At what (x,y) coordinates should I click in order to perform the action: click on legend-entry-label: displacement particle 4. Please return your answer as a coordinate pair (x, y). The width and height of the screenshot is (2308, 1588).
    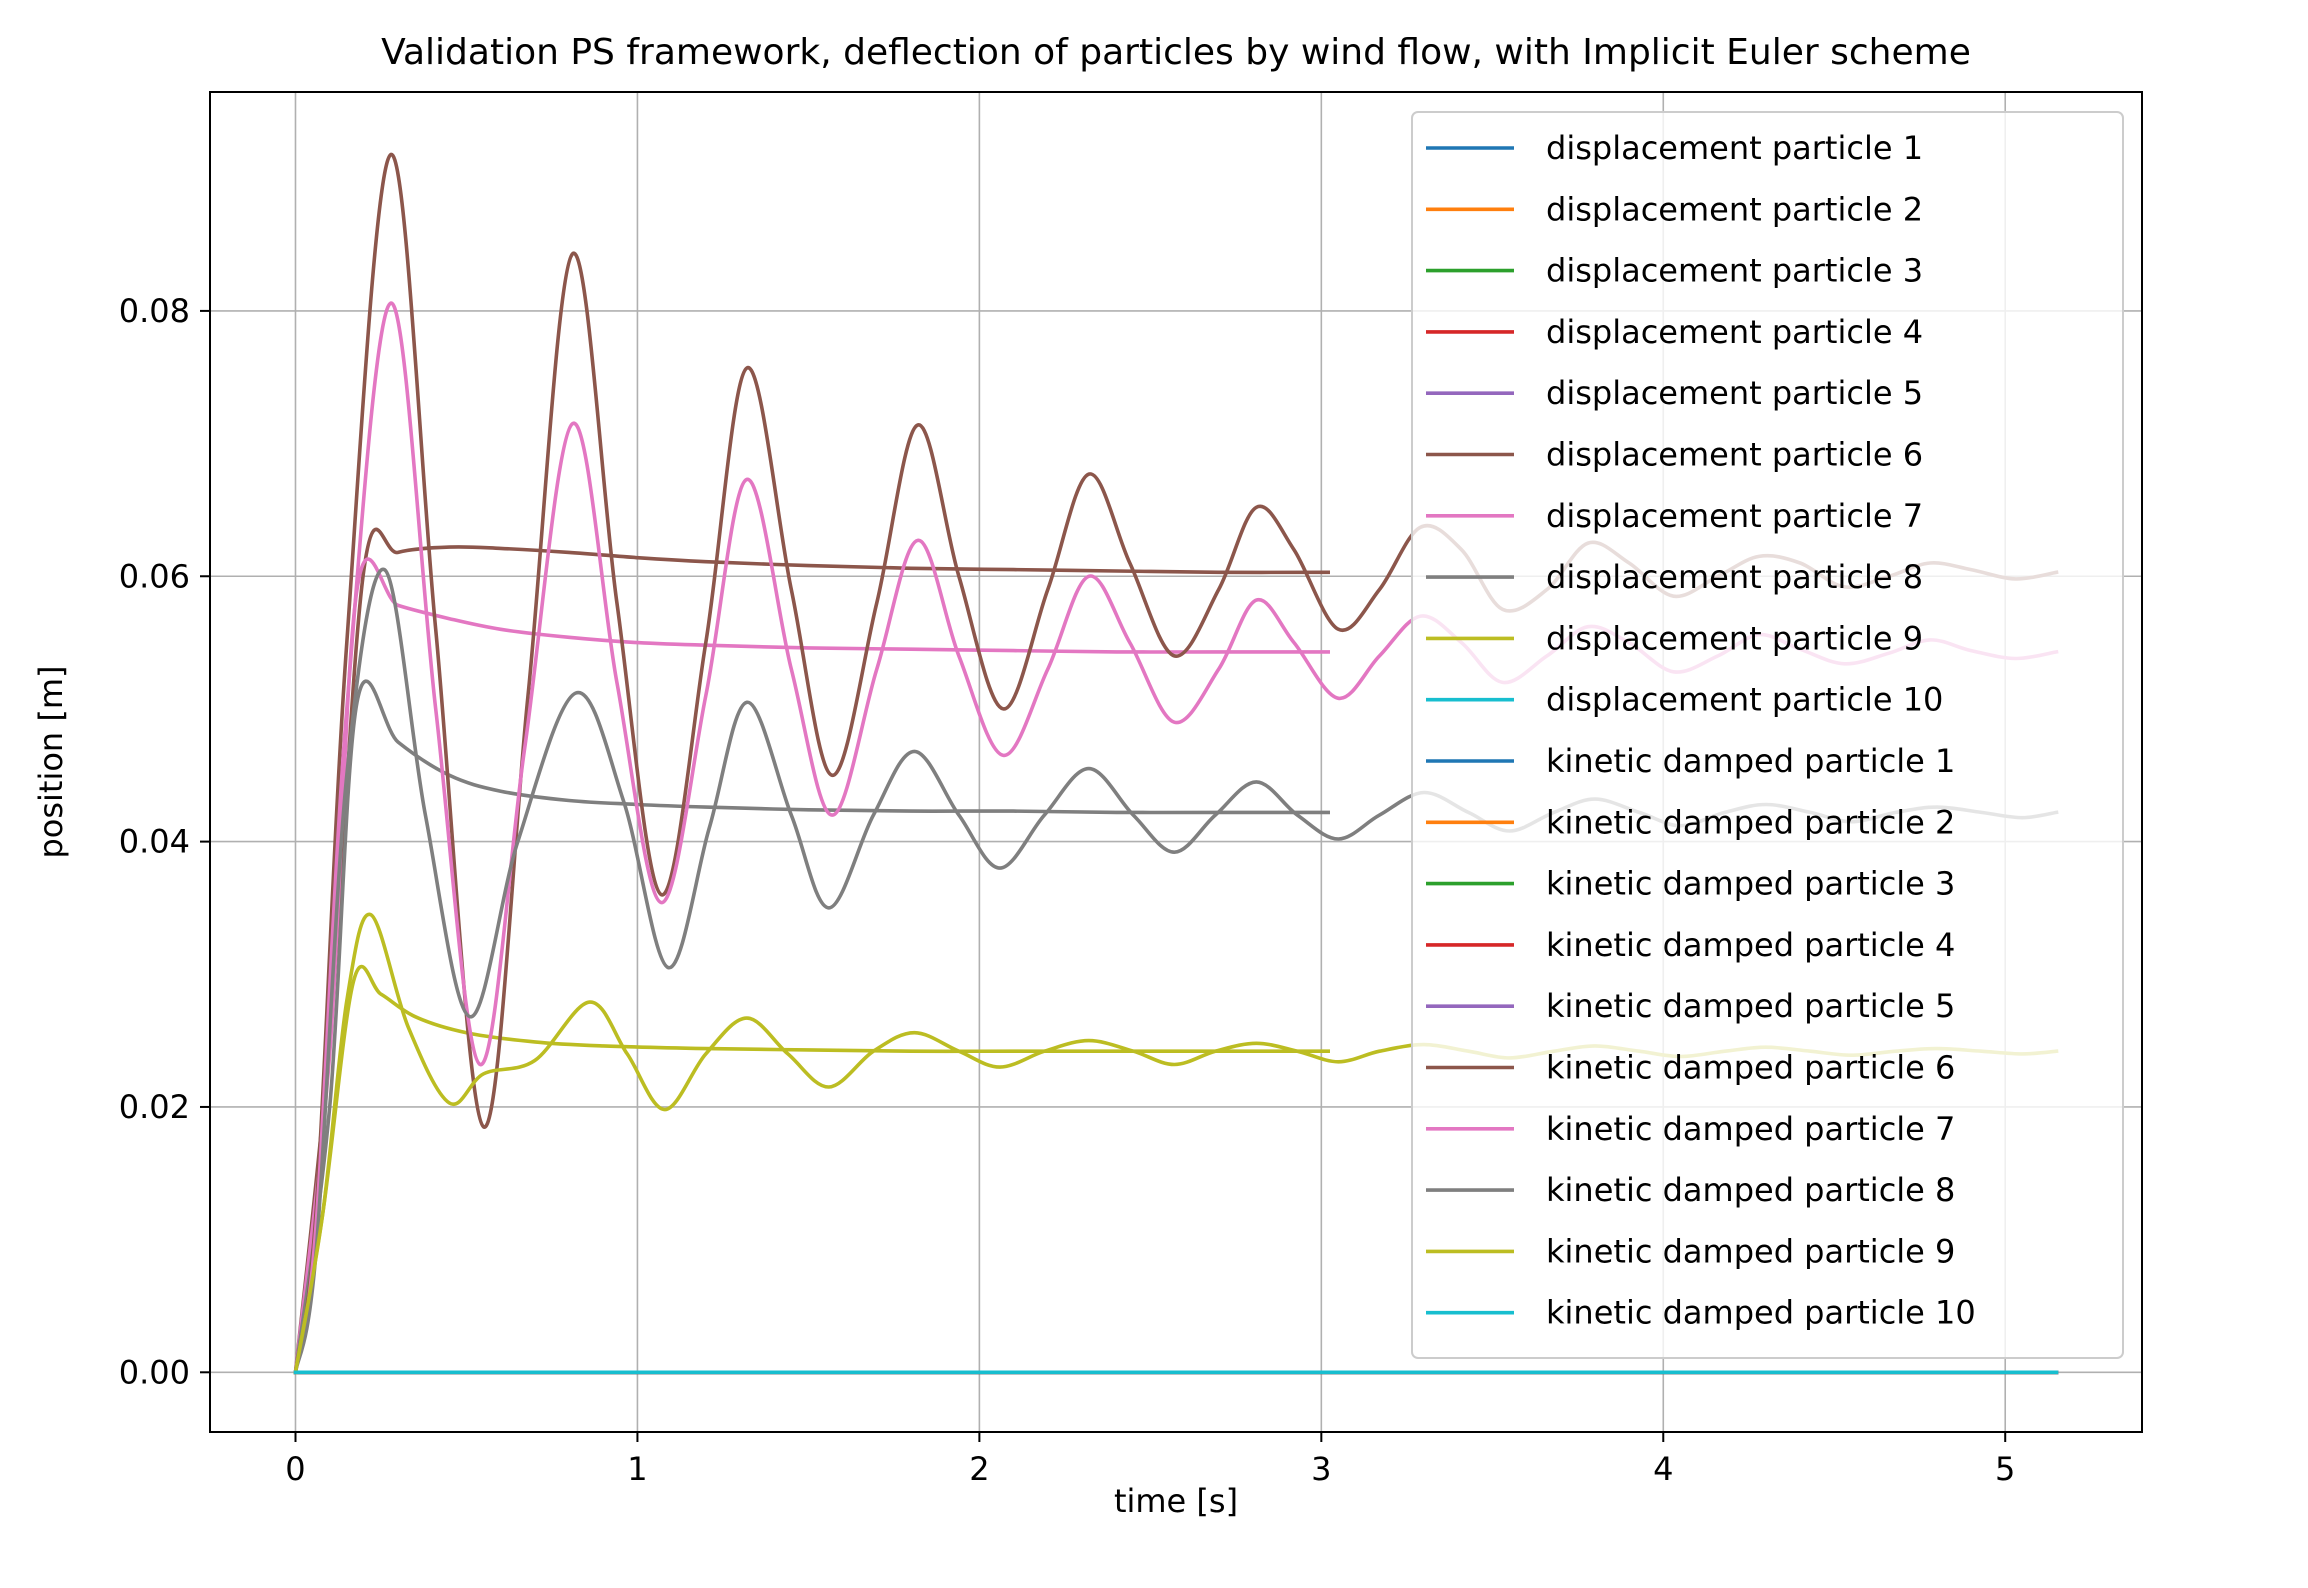
    Looking at the image, I should click on (1734, 332).